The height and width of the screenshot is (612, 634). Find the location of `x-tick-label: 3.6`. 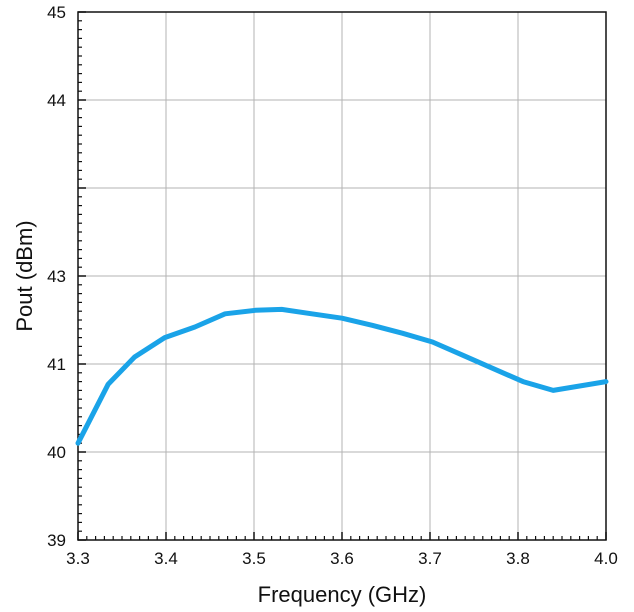

x-tick-label: 3.6 is located at coordinates (342, 558).